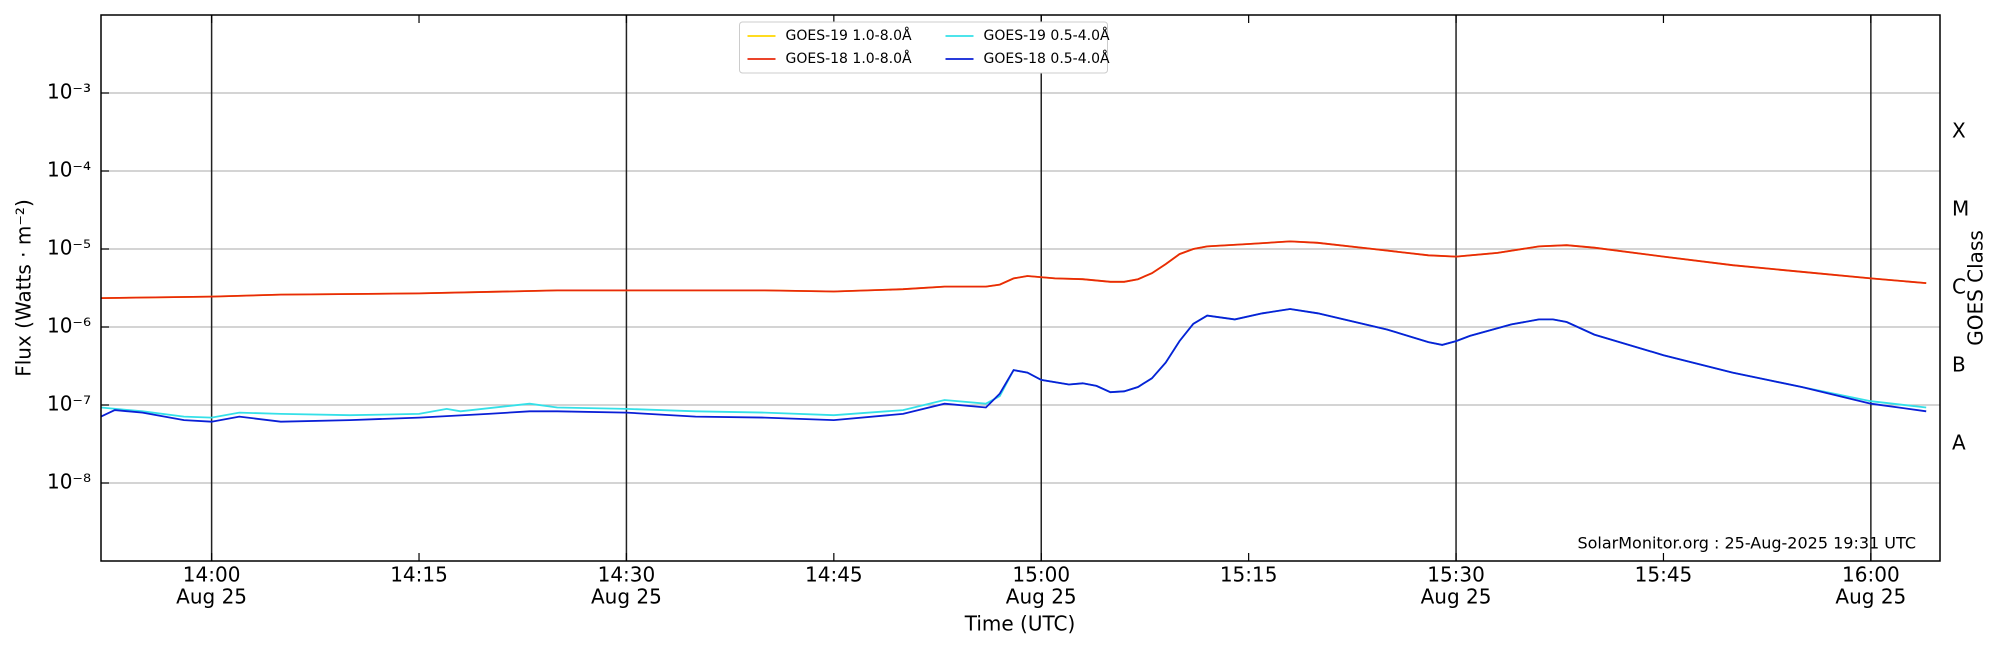 This screenshot has height=650, width=2000. What do you see at coordinates (419, 575) in the screenshot?
I see `x-tick-label: 14:15` at bounding box center [419, 575].